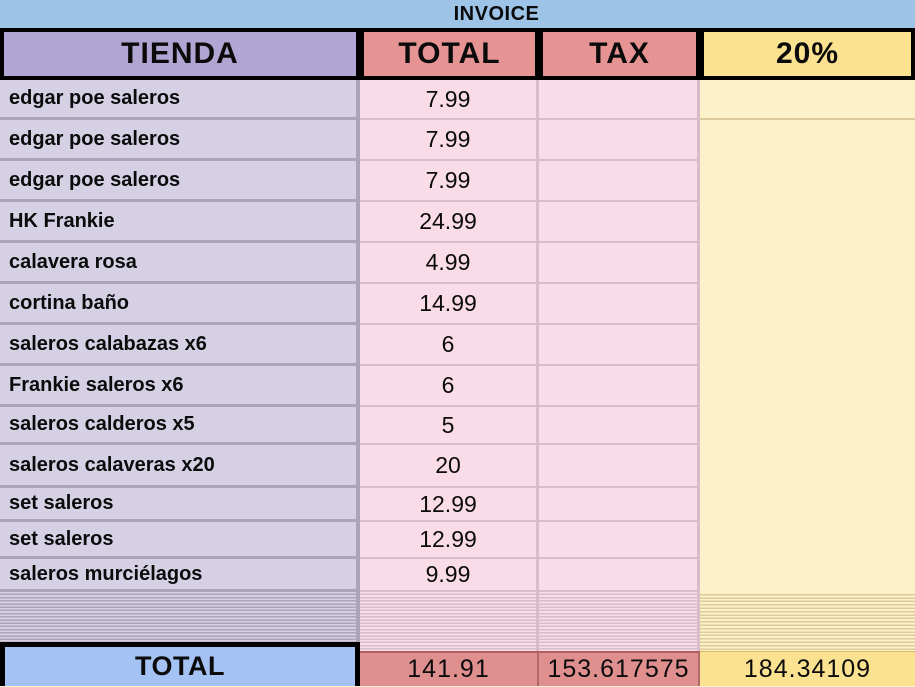 The image size is (915, 687). What do you see at coordinates (180, 386) in the screenshot?
I see `item-name-cell: Frankie saleros x6` at bounding box center [180, 386].